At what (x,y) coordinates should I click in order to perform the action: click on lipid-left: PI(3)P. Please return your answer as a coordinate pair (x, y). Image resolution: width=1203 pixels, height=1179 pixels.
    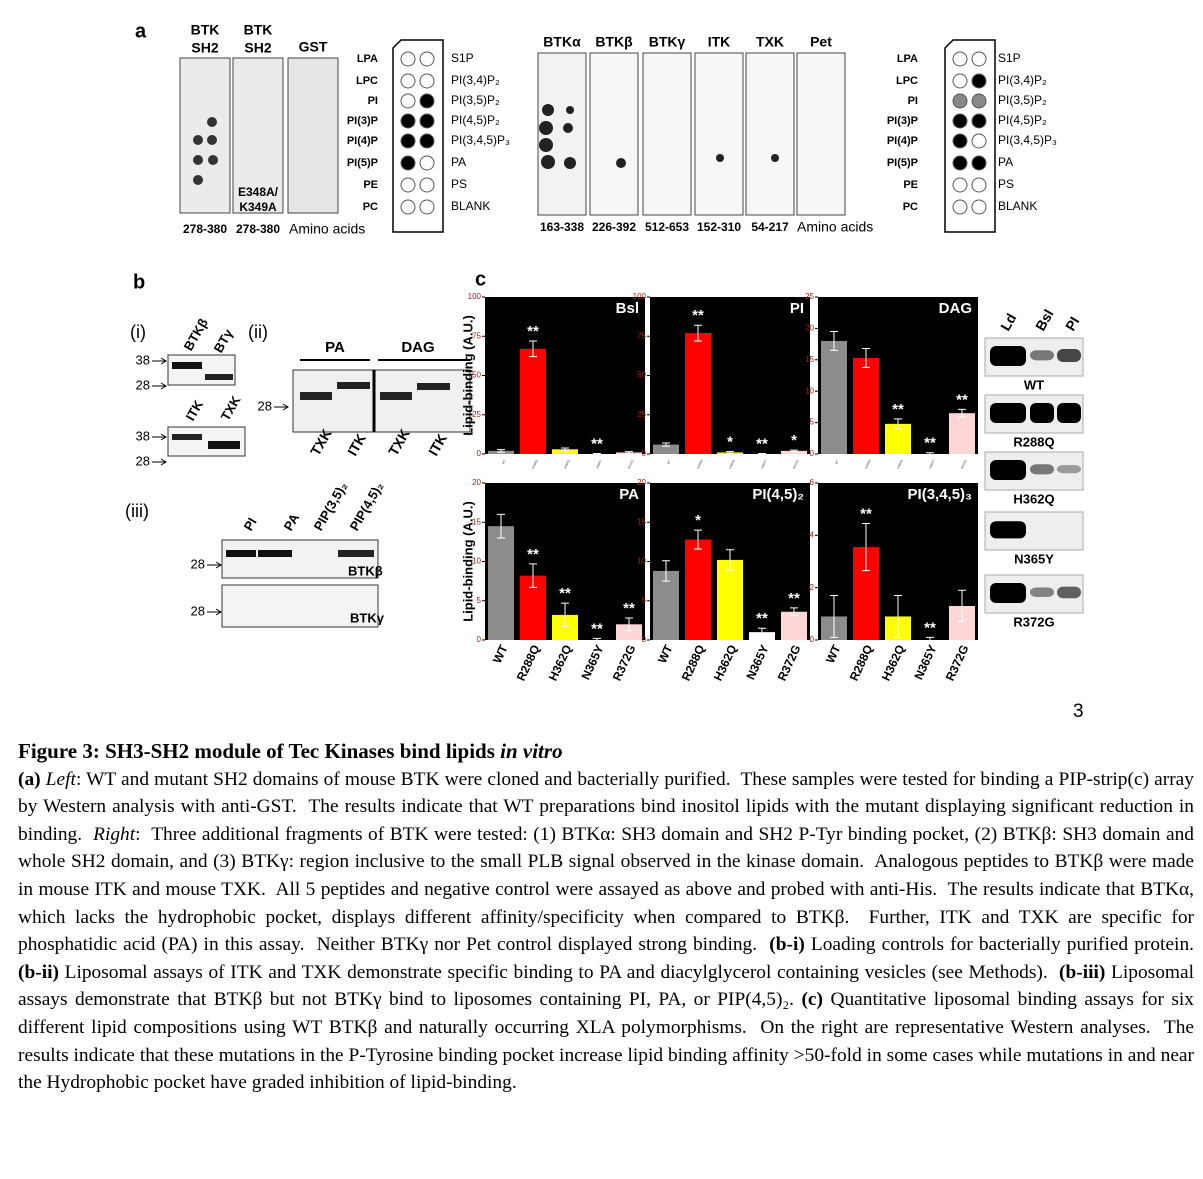
    Looking at the image, I should click on (362, 121).